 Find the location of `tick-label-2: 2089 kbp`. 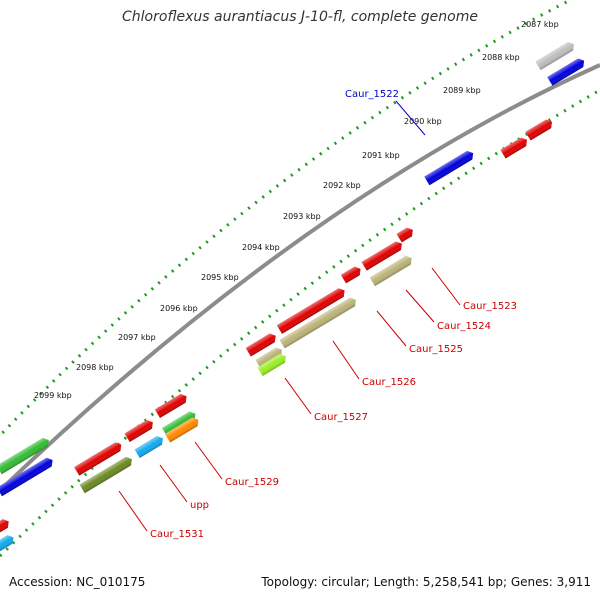

tick-label-2: 2089 kbp is located at coordinates (462, 90).